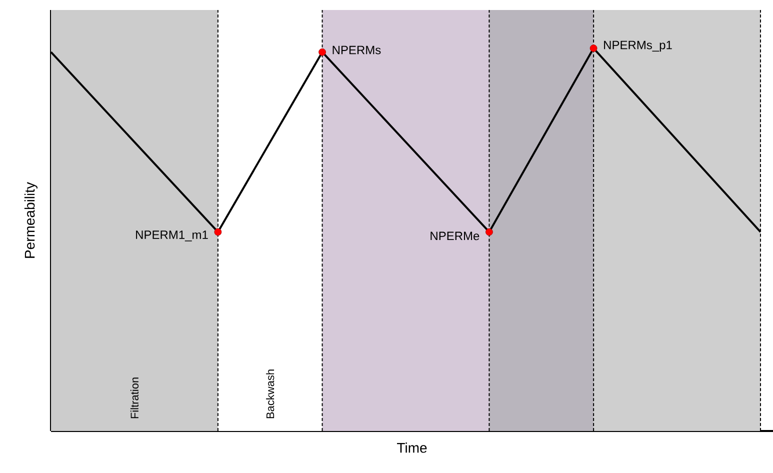 The image size is (773, 473). What do you see at coordinates (172, 236) in the screenshot?
I see `annotation: NPERM1_m1` at bounding box center [172, 236].